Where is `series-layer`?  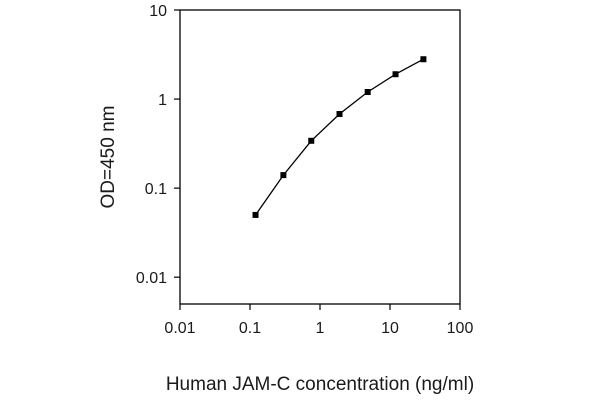 series-layer is located at coordinates (339, 137).